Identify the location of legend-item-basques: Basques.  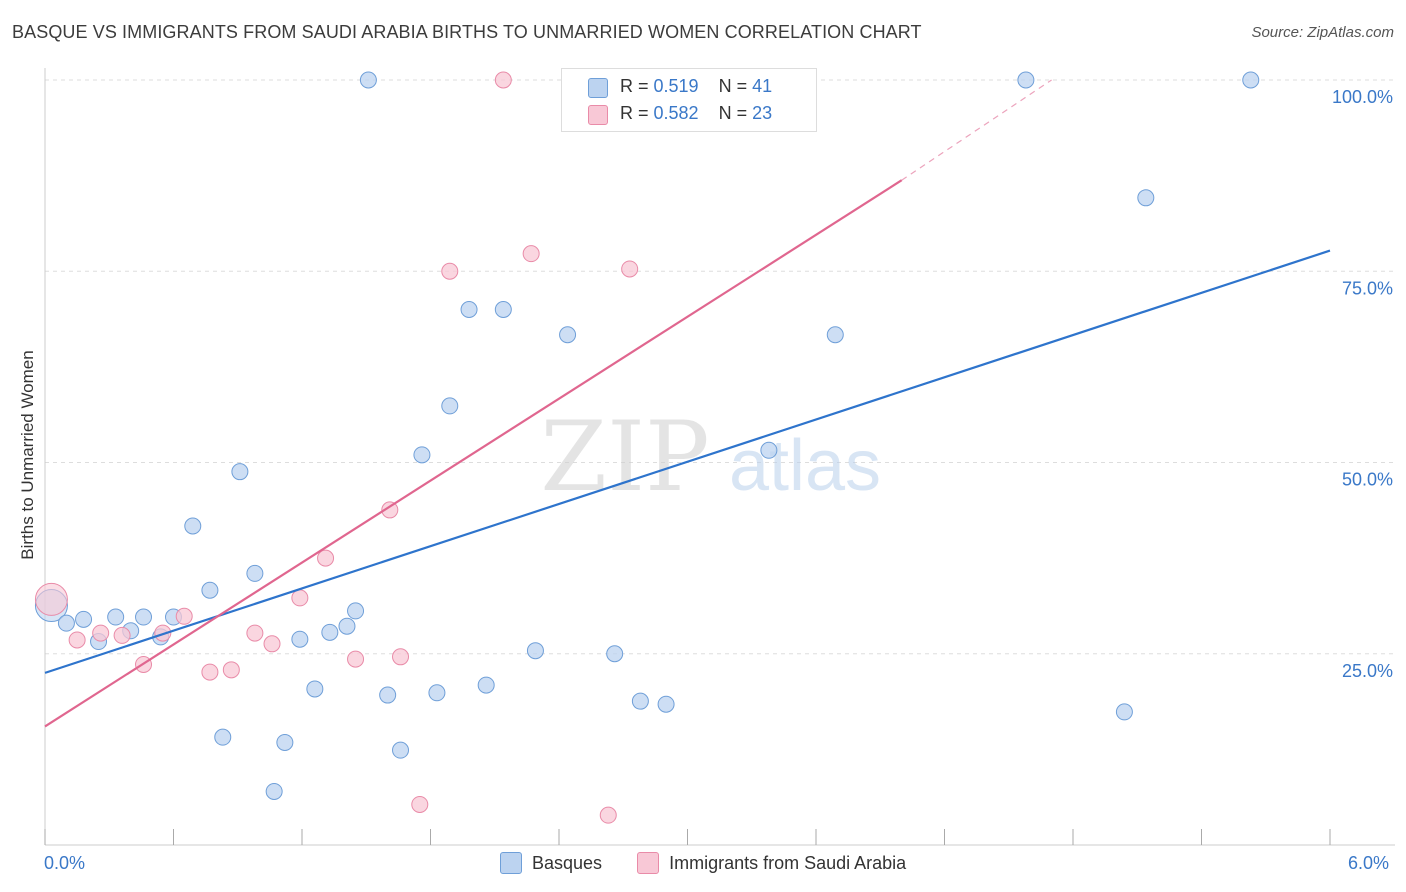
(551, 863).